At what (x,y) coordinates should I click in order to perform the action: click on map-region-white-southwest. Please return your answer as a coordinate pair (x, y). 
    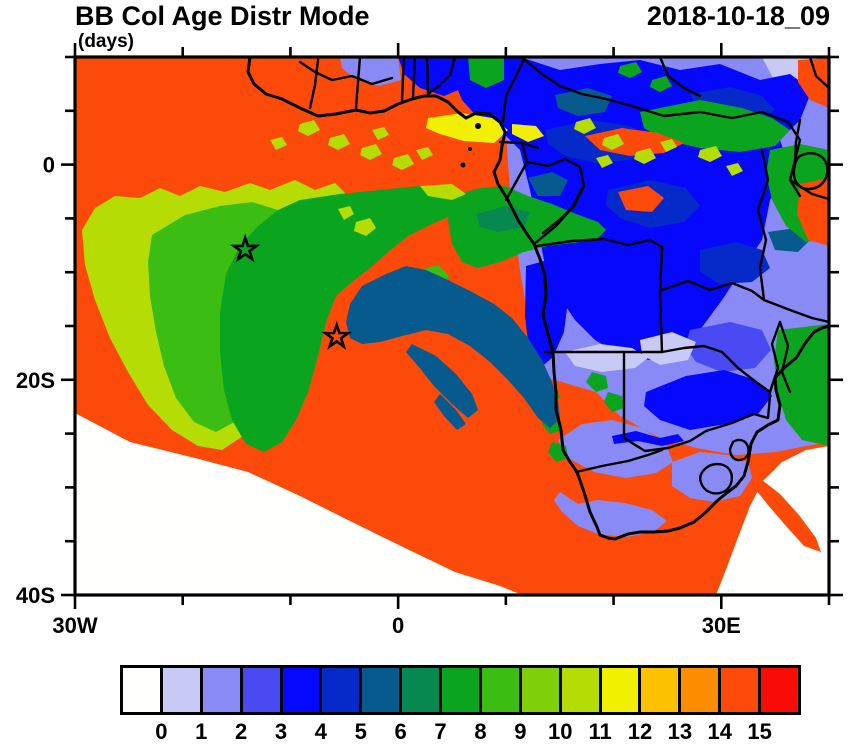
    Looking at the image, I should click on (298, 504).